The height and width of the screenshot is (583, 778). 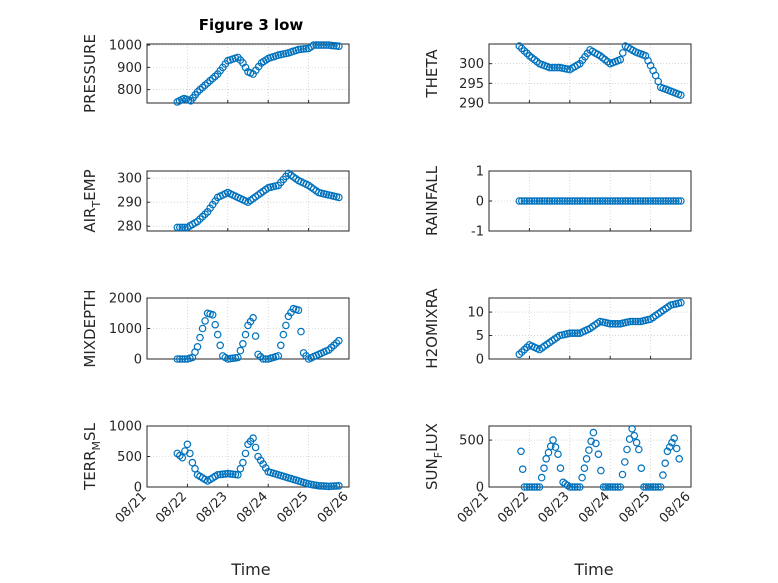 What do you see at coordinates (125, 427) in the screenshot?
I see `terr-msl-y-tick-label: 1000` at bounding box center [125, 427].